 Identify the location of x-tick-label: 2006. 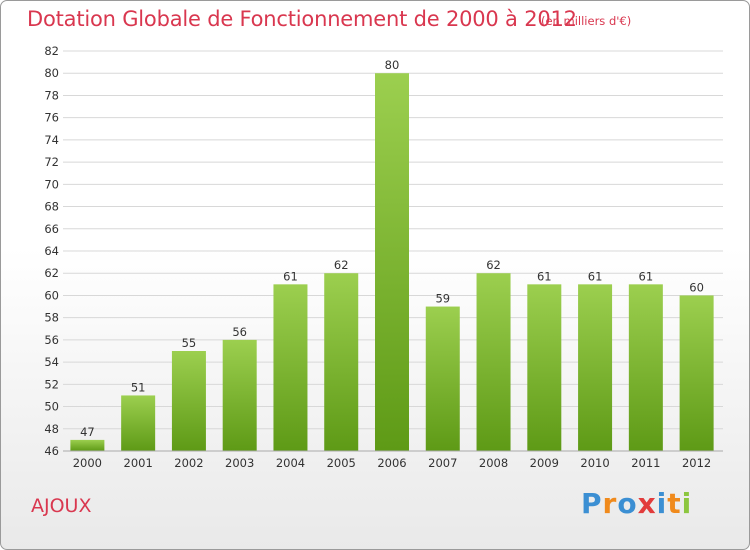
(391, 463).